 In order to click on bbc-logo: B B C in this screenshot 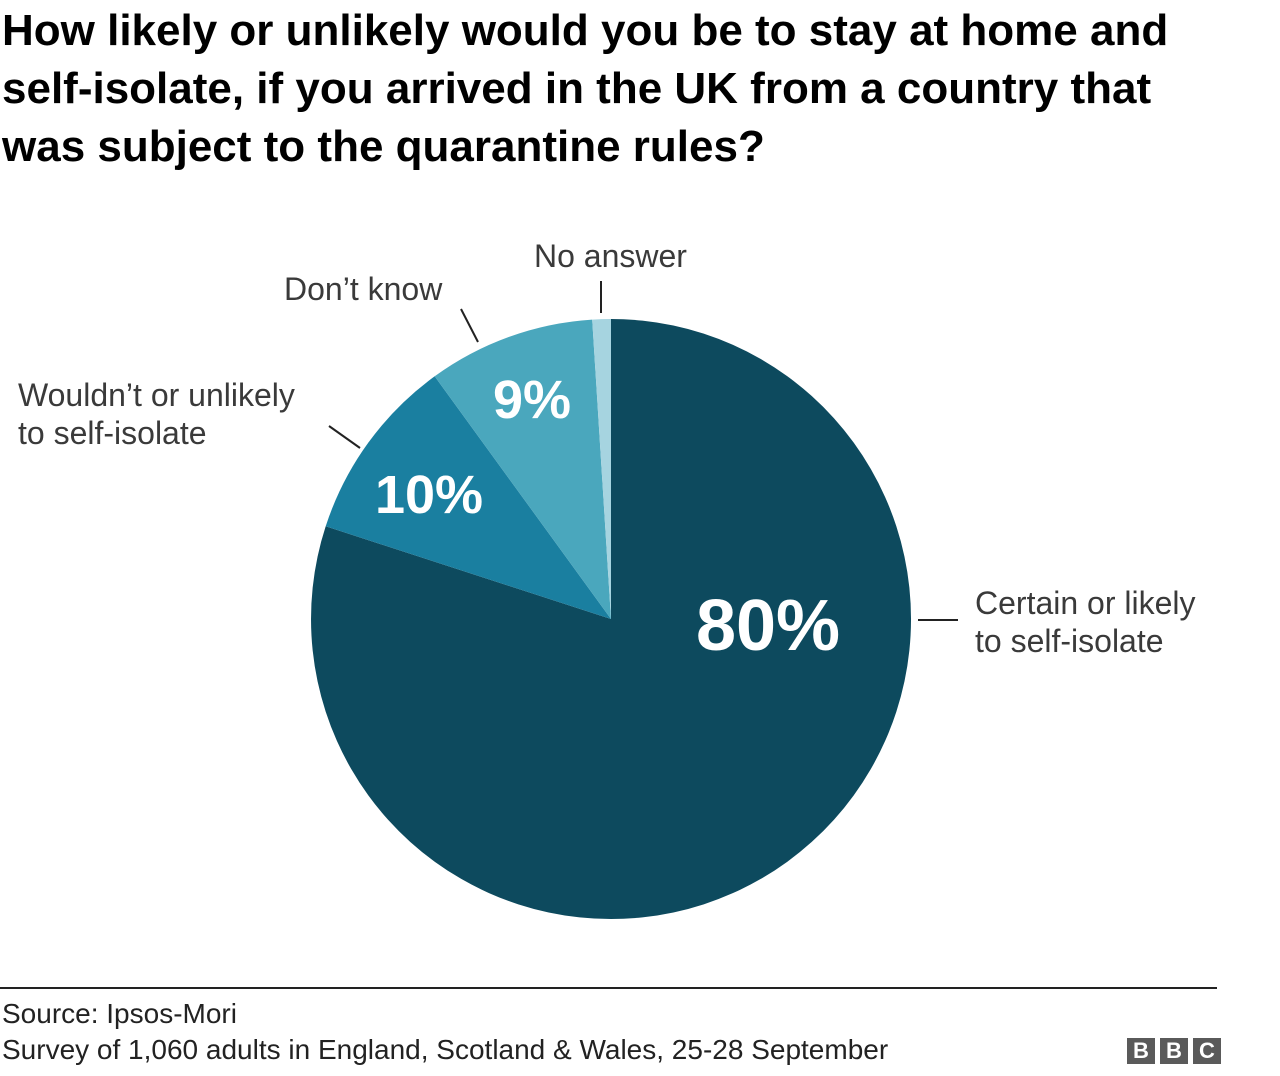, I will do `click(1174, 1051)`.